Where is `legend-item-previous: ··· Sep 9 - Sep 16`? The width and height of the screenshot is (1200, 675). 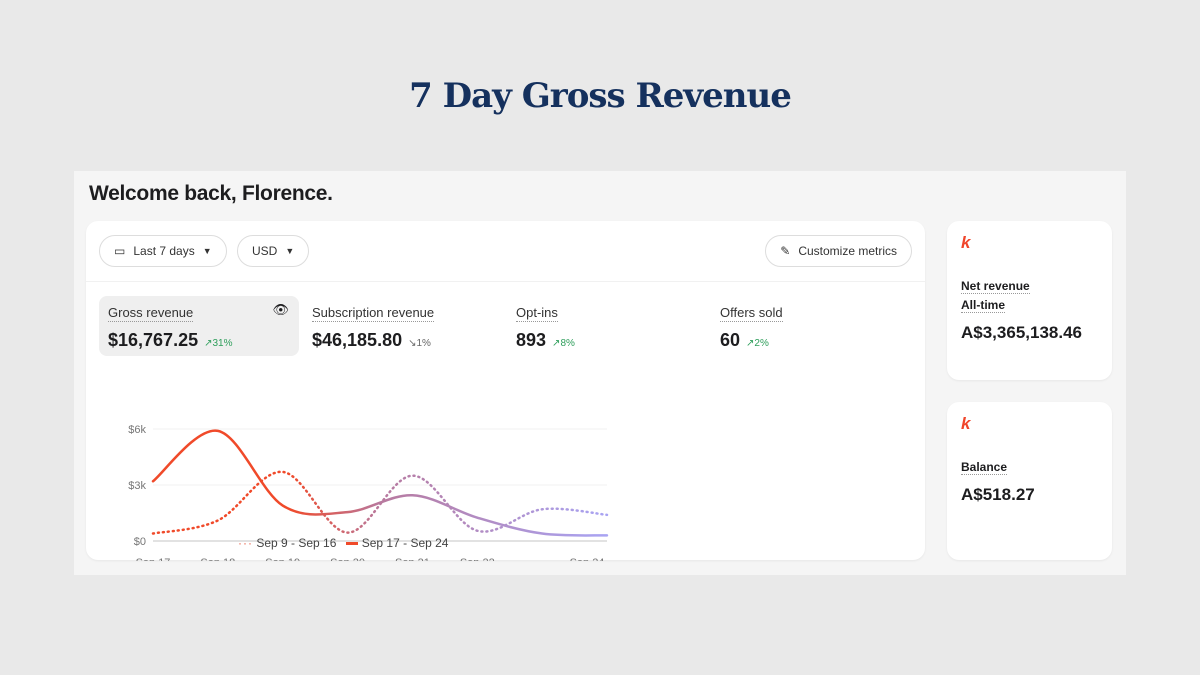 legend-item-previous: ··· Sep 9 - Sep 16 is located at coordinates (287, 543).